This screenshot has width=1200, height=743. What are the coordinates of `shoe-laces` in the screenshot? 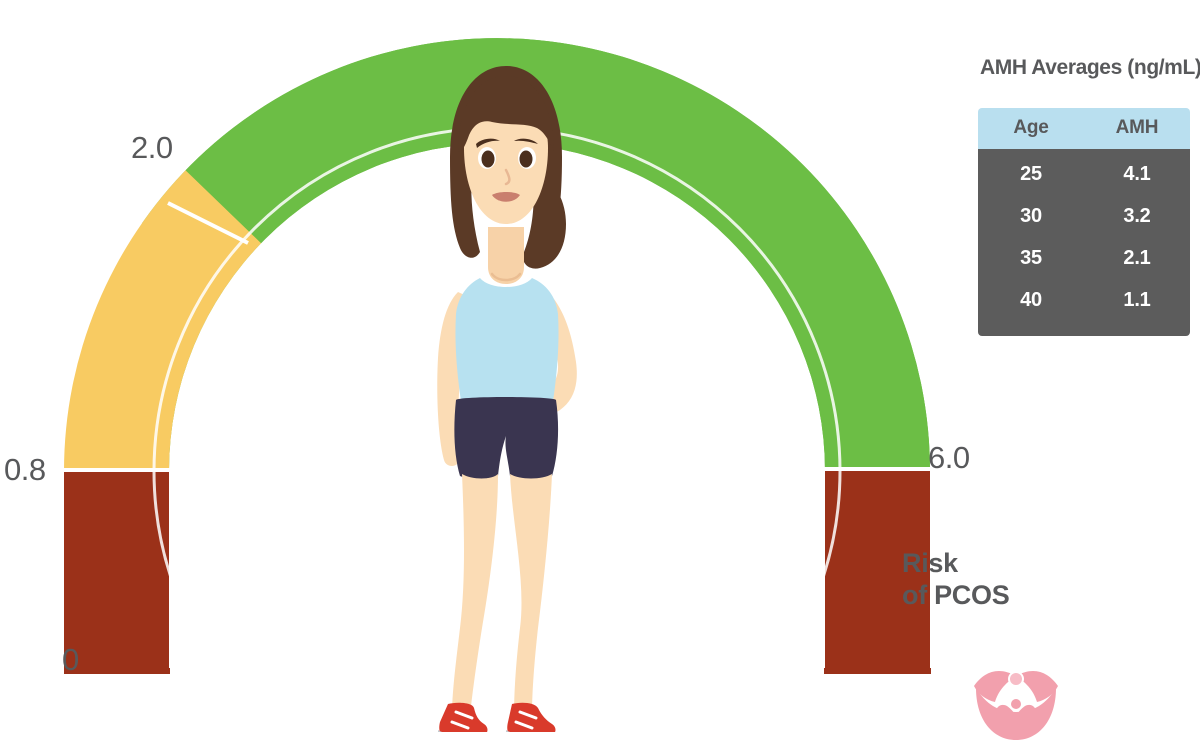 It's located at (494, 720).